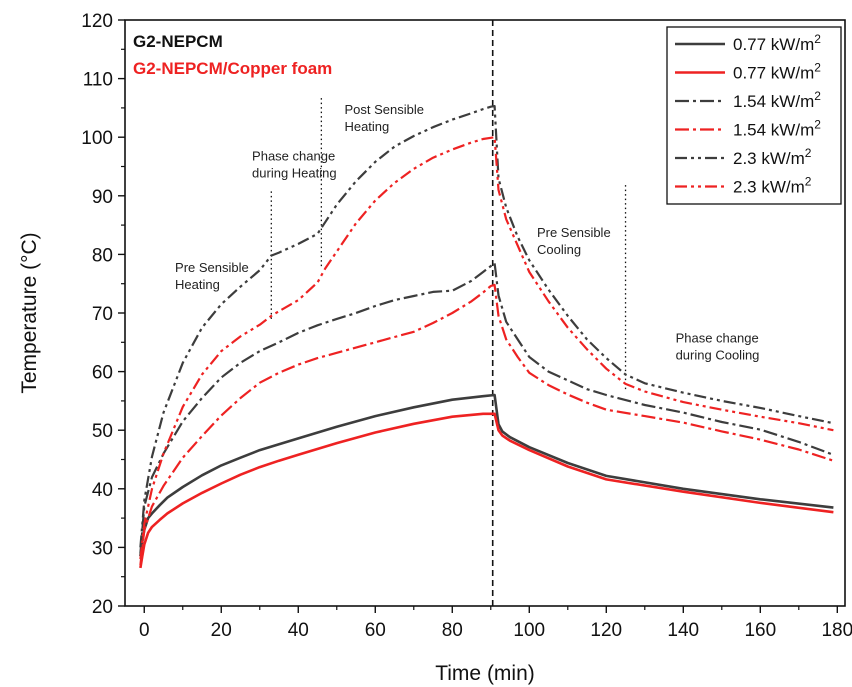 This screenshot has height=687, width=852. Describe the element at coordinates (102, 255) in the screenshot. I see `y-tick-label: 80` at that location.